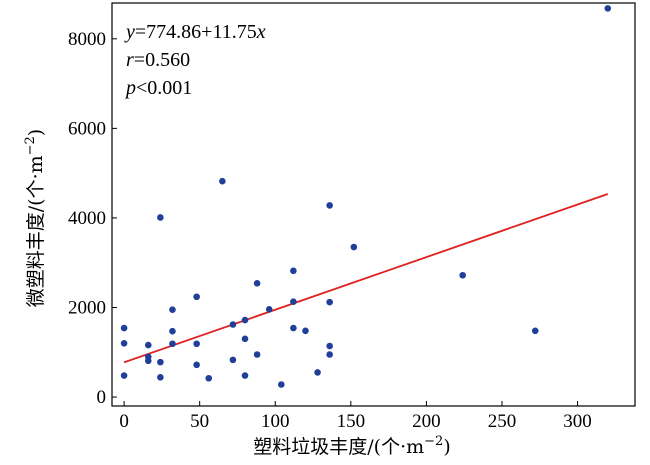 The height and width of the screenshot is (465, 650). Describe the element at coordinates (195, 32) in the screenshot. I see `equation-annotation: y=774.86+11.75x` at that location.